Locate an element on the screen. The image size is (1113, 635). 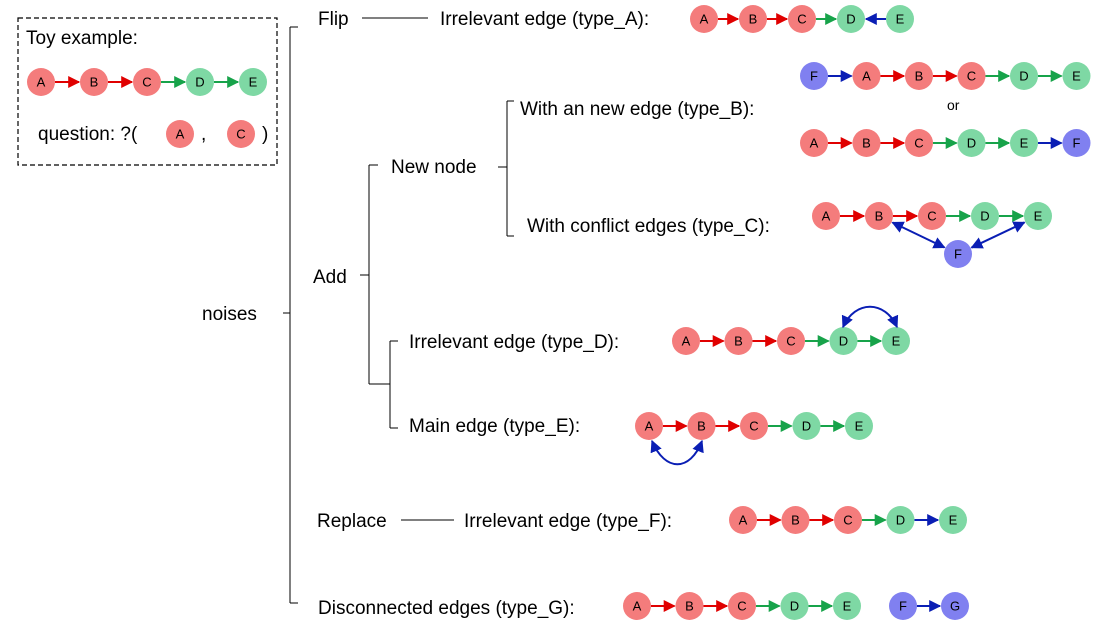
type_d-node-d: D is located at coordinates (843, 341).